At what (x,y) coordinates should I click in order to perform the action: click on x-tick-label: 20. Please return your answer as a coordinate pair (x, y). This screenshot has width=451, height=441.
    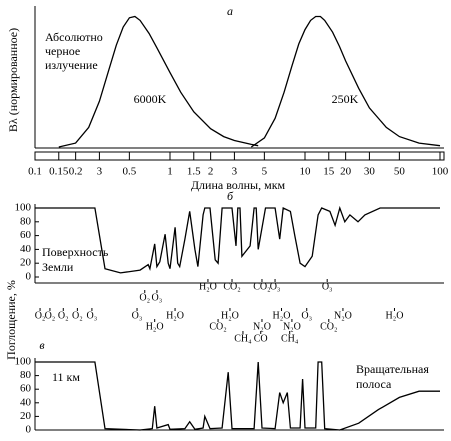
    Looking at the image, I should click on (346, 172).